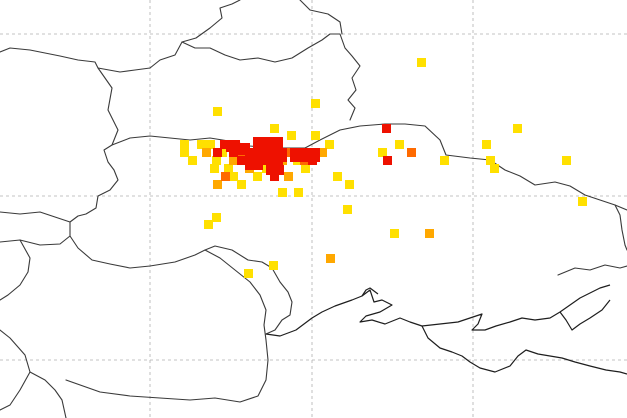 This screenshot has width=627, height=418. Describe the element at coordinates (271, 77) in the screenshot. I see `border-north-east` at that location.